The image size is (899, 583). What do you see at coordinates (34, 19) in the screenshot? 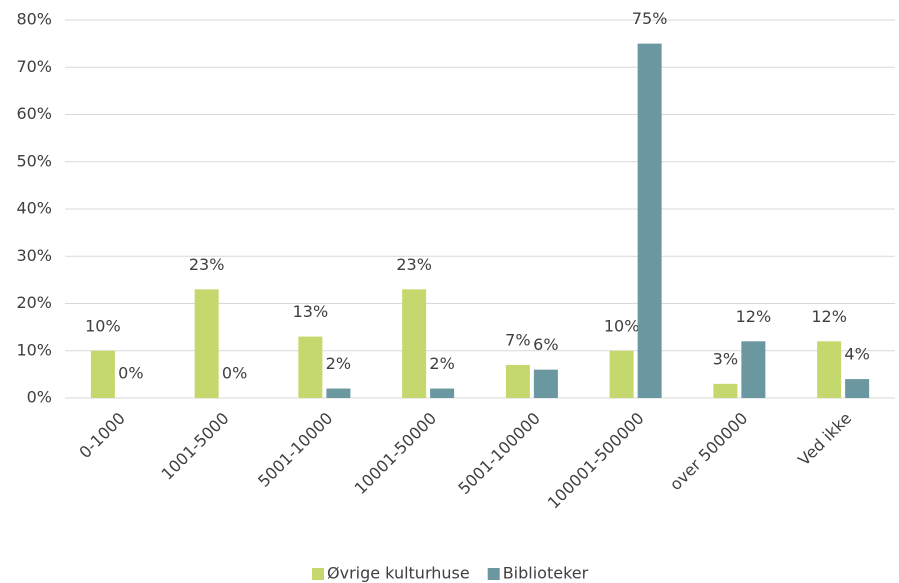
I see `y-tick-label: 80%` at bounding box center [34, 19].